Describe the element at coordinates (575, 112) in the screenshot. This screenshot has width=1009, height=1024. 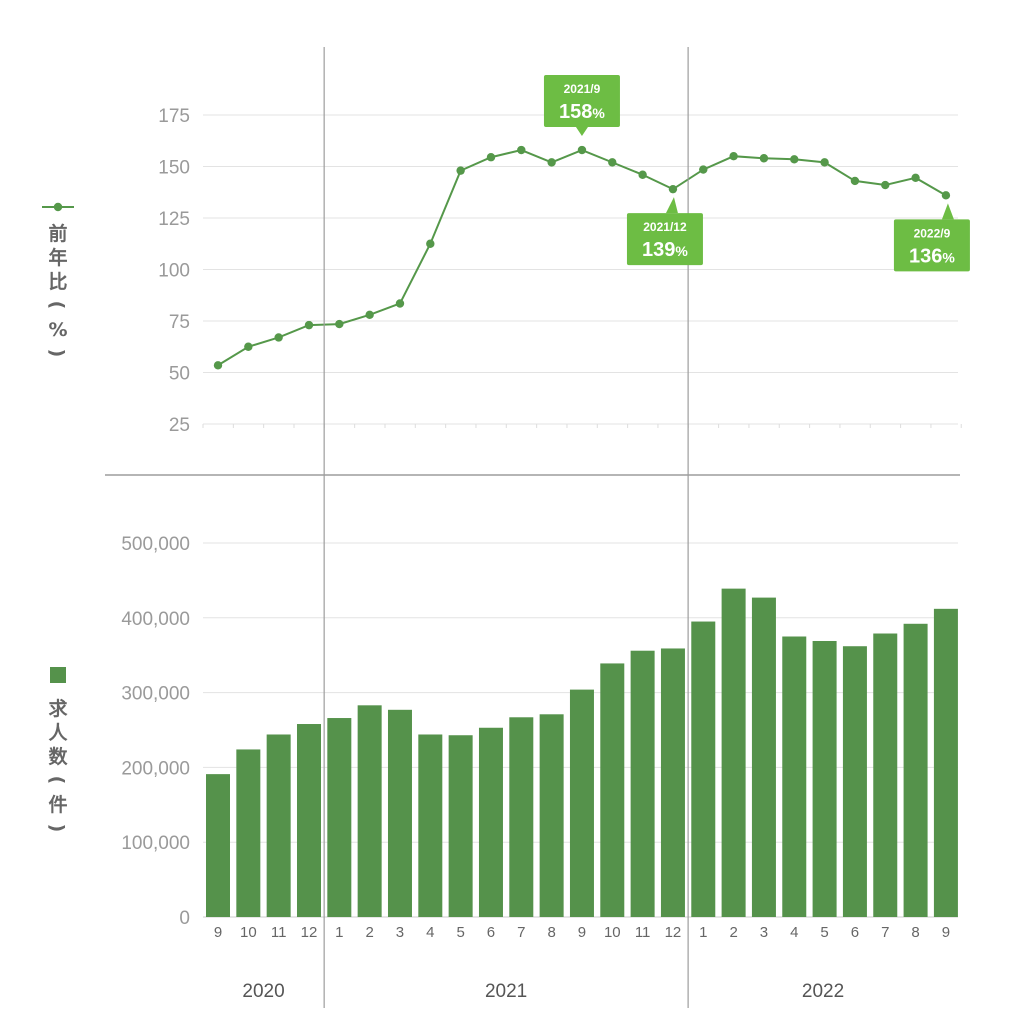
I see `callout-value-number: 158` at that location.